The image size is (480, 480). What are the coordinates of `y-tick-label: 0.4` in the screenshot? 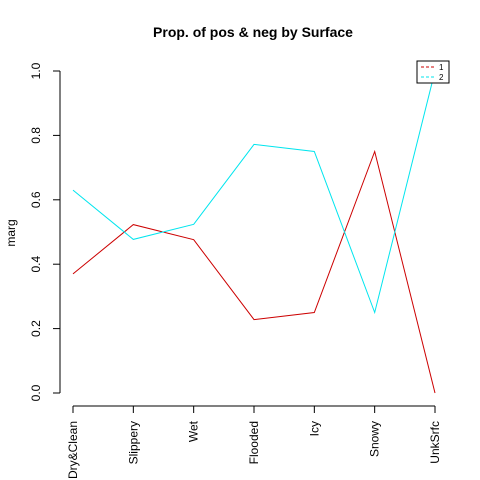 It's located at (36, 264).